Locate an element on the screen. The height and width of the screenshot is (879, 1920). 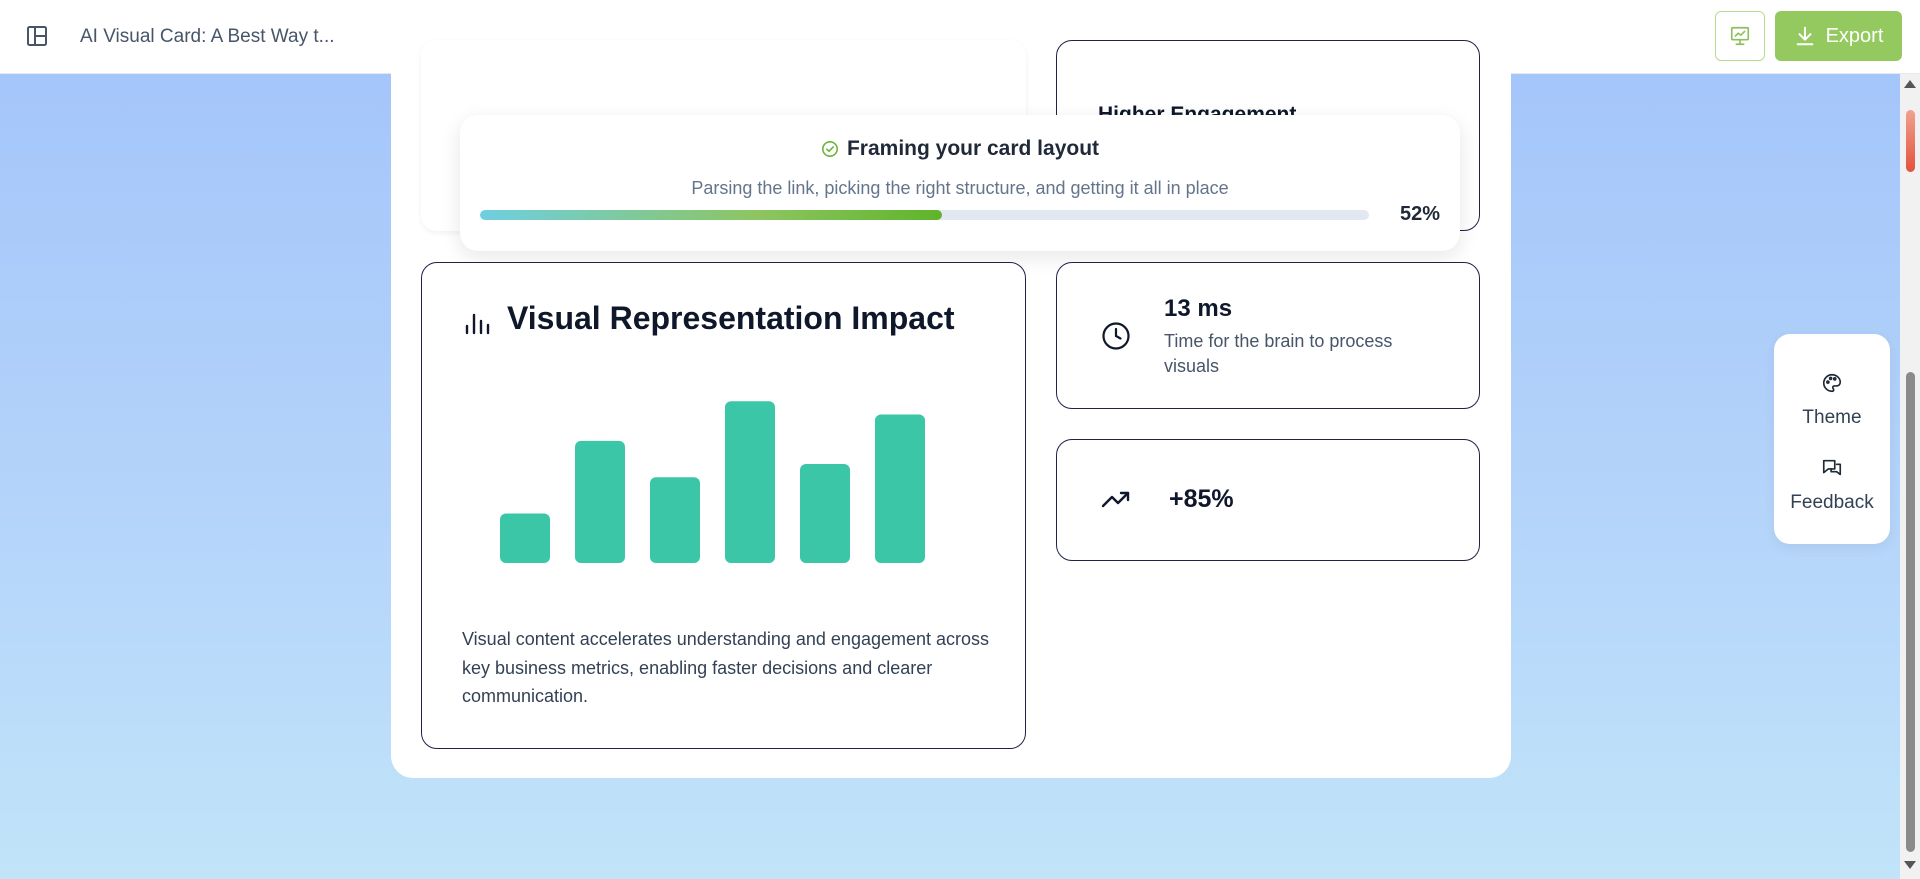
presentation-button is located at coordinates (1740, 36).